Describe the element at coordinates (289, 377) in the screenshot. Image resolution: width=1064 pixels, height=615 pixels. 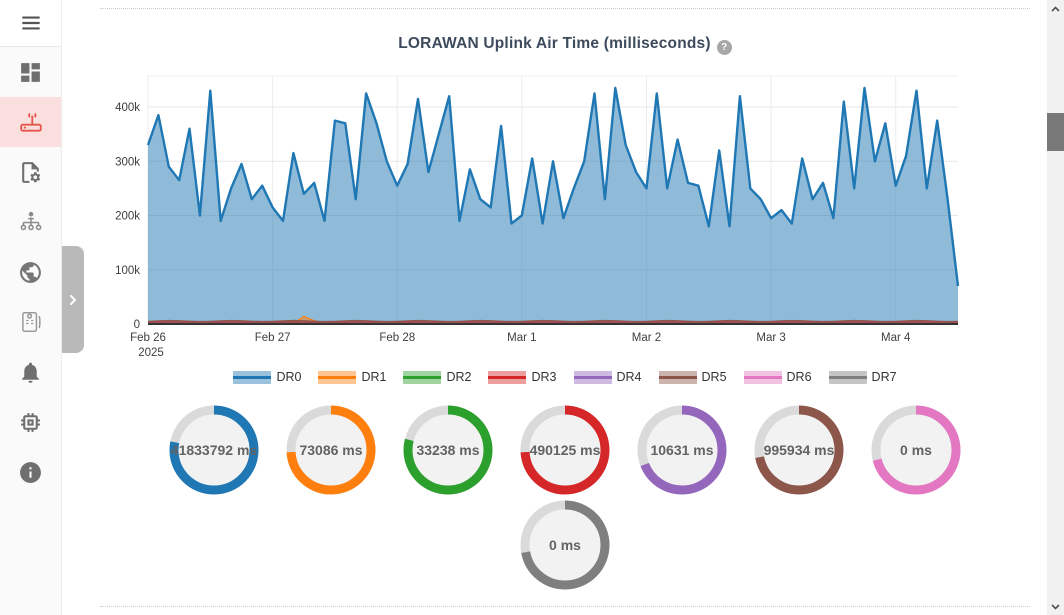
I see `legend-label: DR0` at that location.